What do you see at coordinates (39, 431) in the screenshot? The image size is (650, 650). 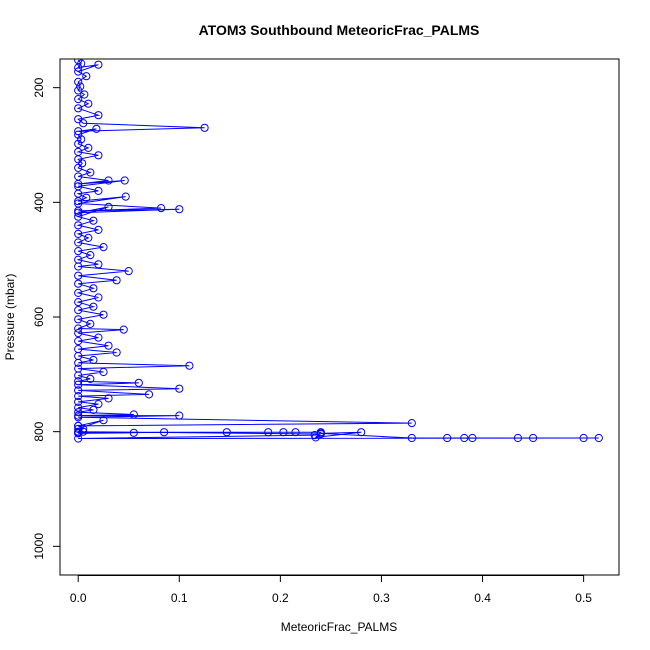 I see `y-tick-label: 800` at bounding box center [39, 431].